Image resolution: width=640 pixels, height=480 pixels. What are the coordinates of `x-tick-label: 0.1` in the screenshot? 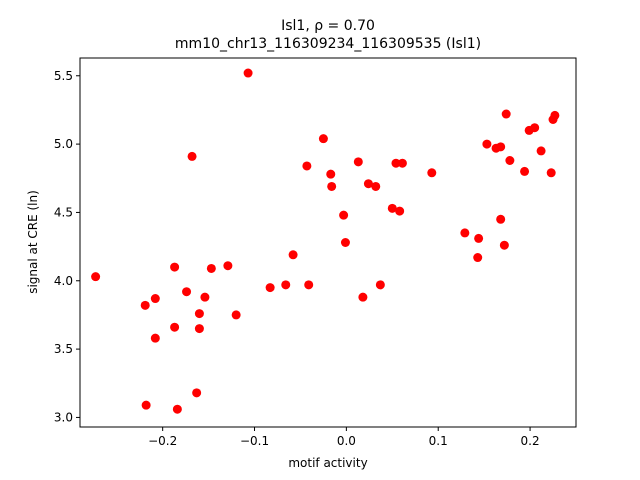 It's located at (438, 441).